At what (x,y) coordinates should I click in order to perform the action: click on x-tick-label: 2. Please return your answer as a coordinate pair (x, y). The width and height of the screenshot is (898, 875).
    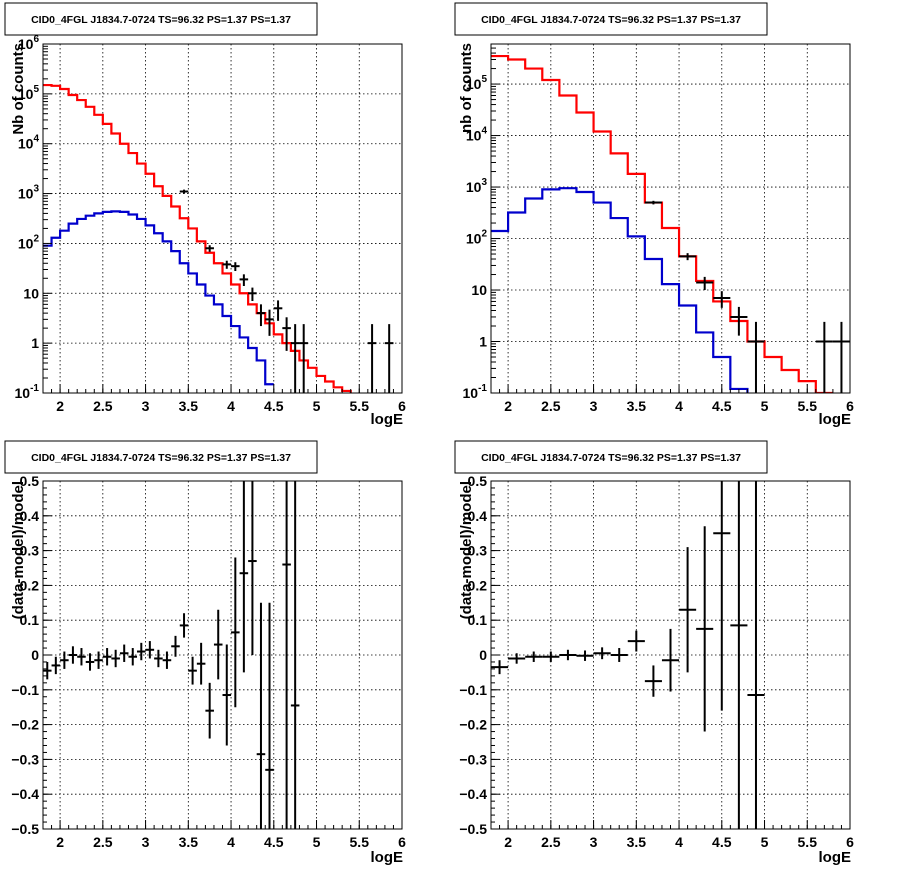
    Looking at the image, I should click on (60, 842).